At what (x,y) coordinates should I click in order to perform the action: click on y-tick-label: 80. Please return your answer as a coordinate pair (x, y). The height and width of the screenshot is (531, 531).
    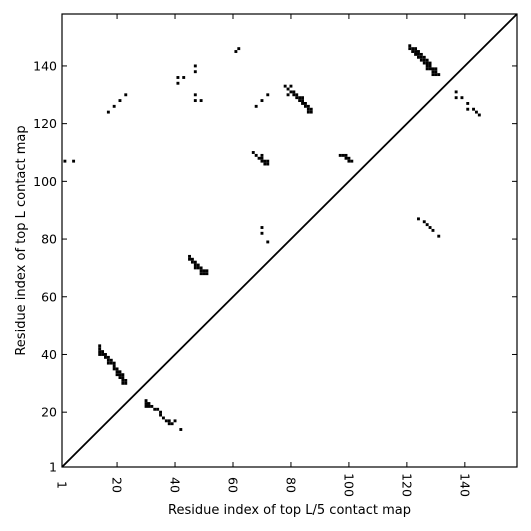
    Looking at the image, I should click on (49, 239).